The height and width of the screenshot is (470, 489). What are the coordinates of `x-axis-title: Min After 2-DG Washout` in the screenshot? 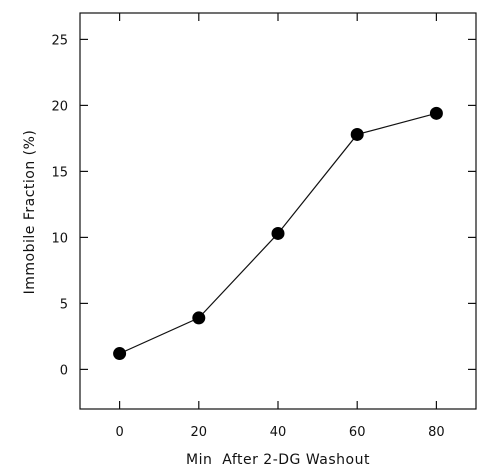 It's located at (278, 460).